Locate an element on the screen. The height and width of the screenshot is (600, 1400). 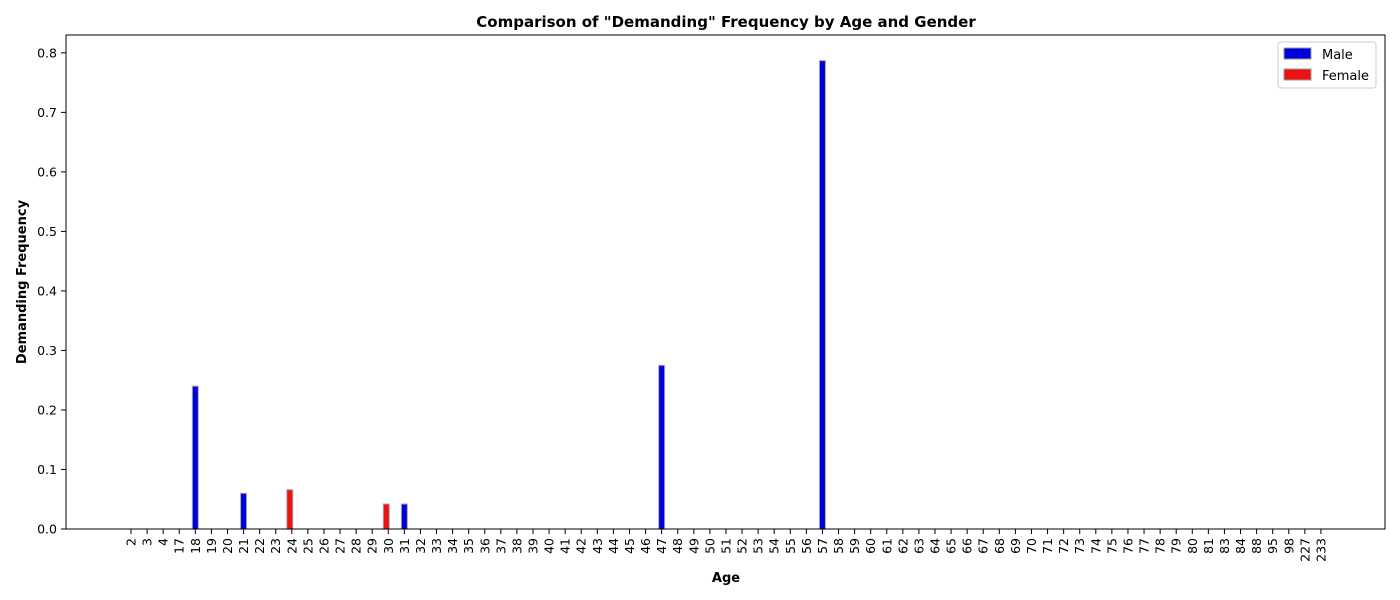
x-tick-label: 18 is located at coordinates (195, 546).